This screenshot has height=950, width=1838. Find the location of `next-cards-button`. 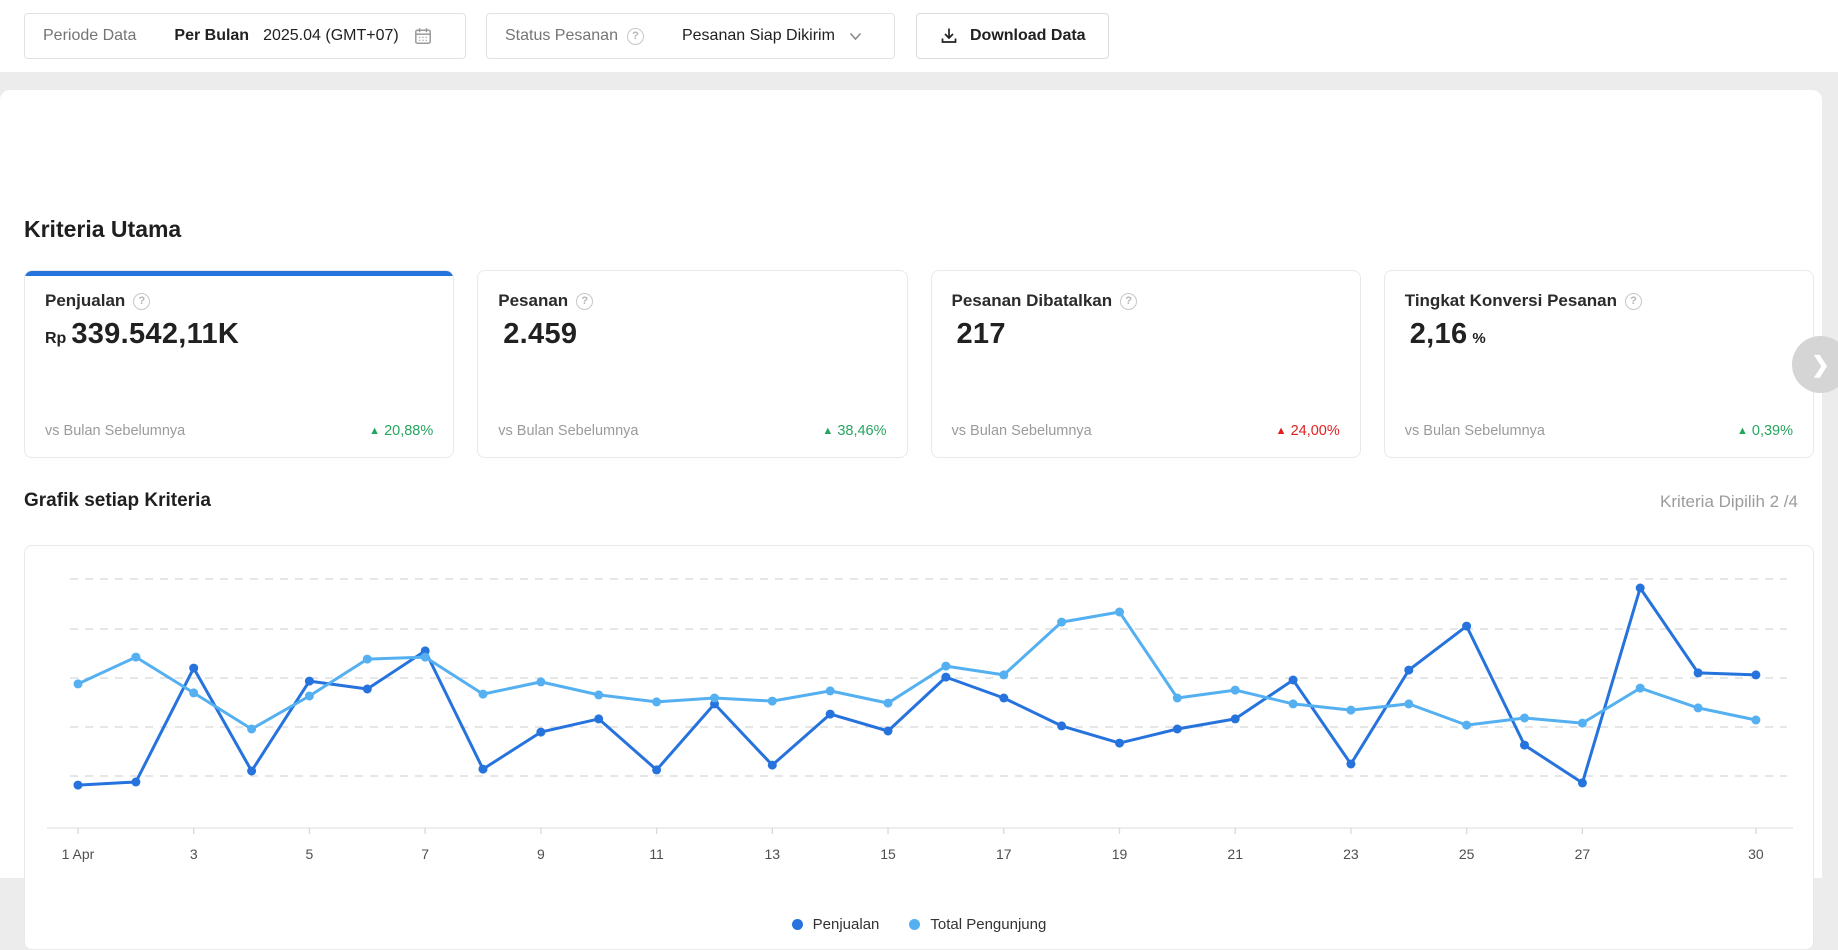

next-cards-button is located at coordinates (1815, 364).